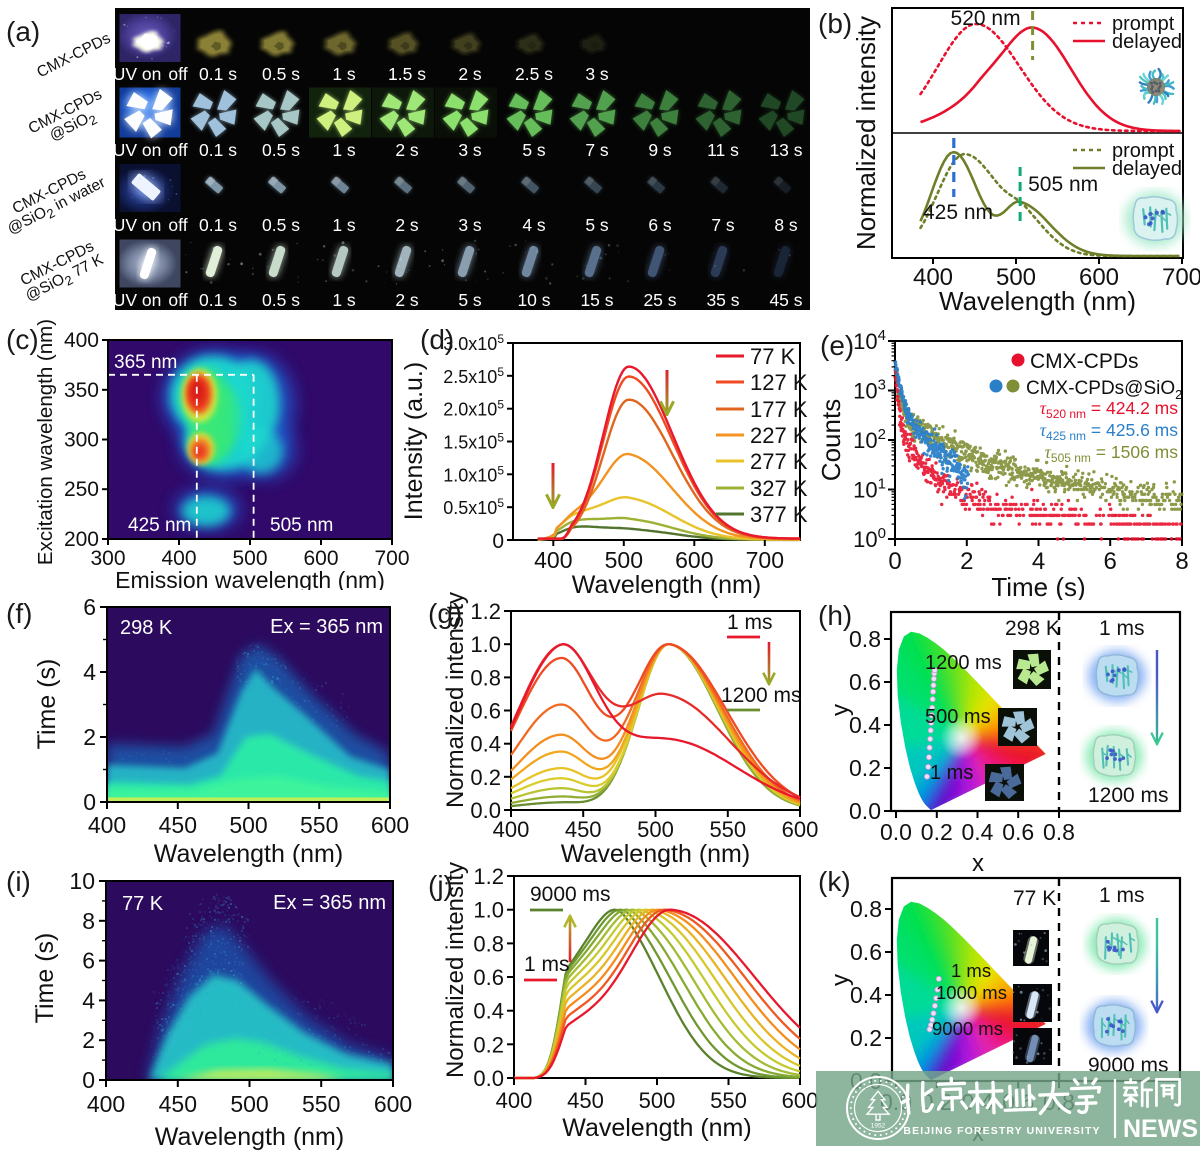 The width and height of the screenshot is (1200, 1155). I want to click on svg-text: Intensity (a.u.), so click(414, 441).